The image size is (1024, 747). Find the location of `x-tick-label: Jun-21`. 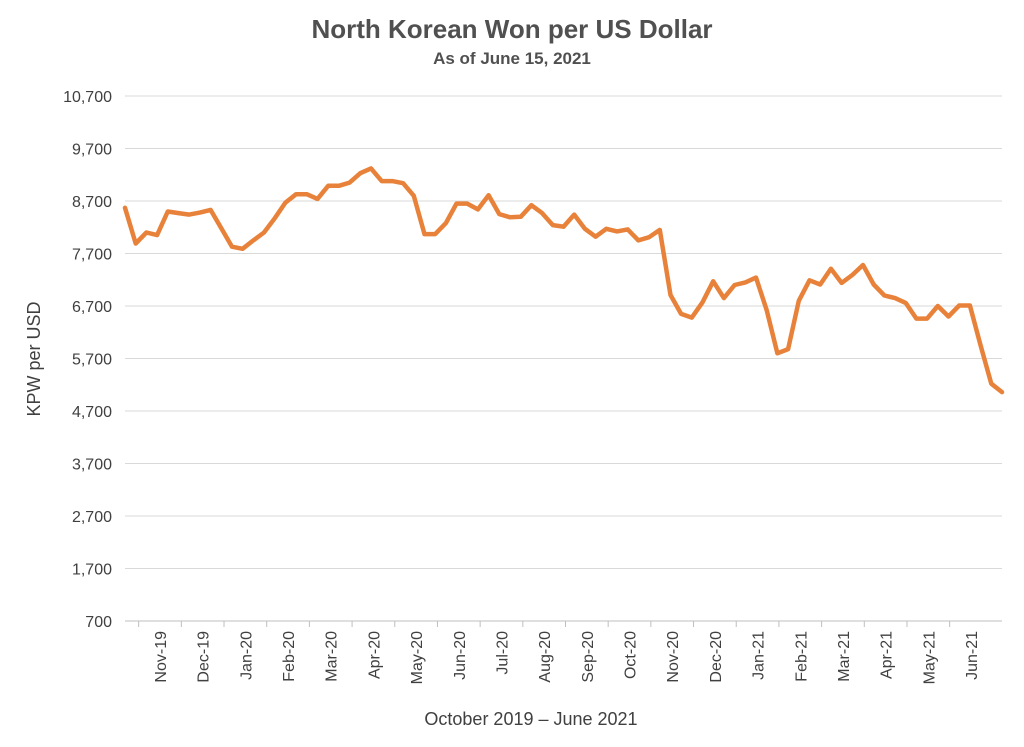

x-tick-label: Jun-21 is located at coordinates (972, 655).